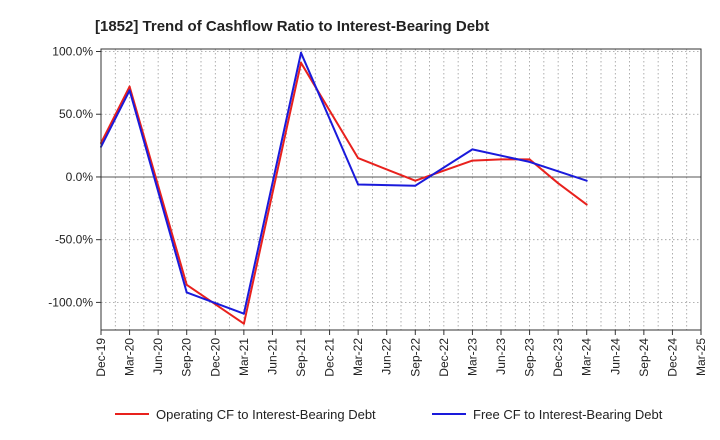 The height and width of the screenshot is (440, 720). What do you see at coordinates (272, 356) in the screenshot?
I see `x-tick-label: Jun-21` at bounding box center [272, 356].